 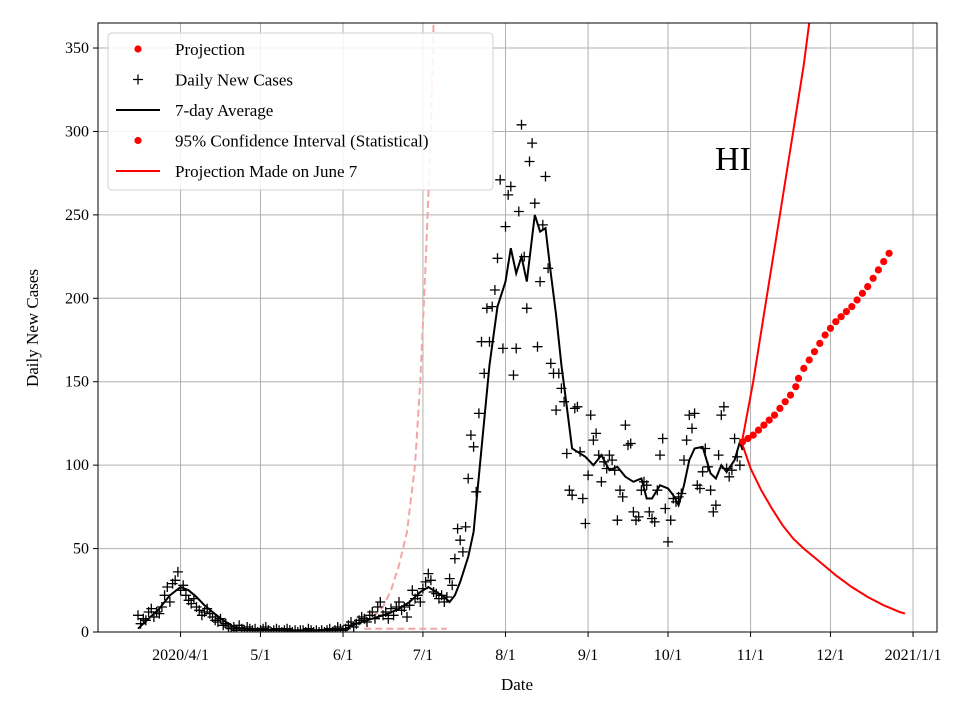 I want to click on y-tick-label: 100, so click(x=77, y=465).